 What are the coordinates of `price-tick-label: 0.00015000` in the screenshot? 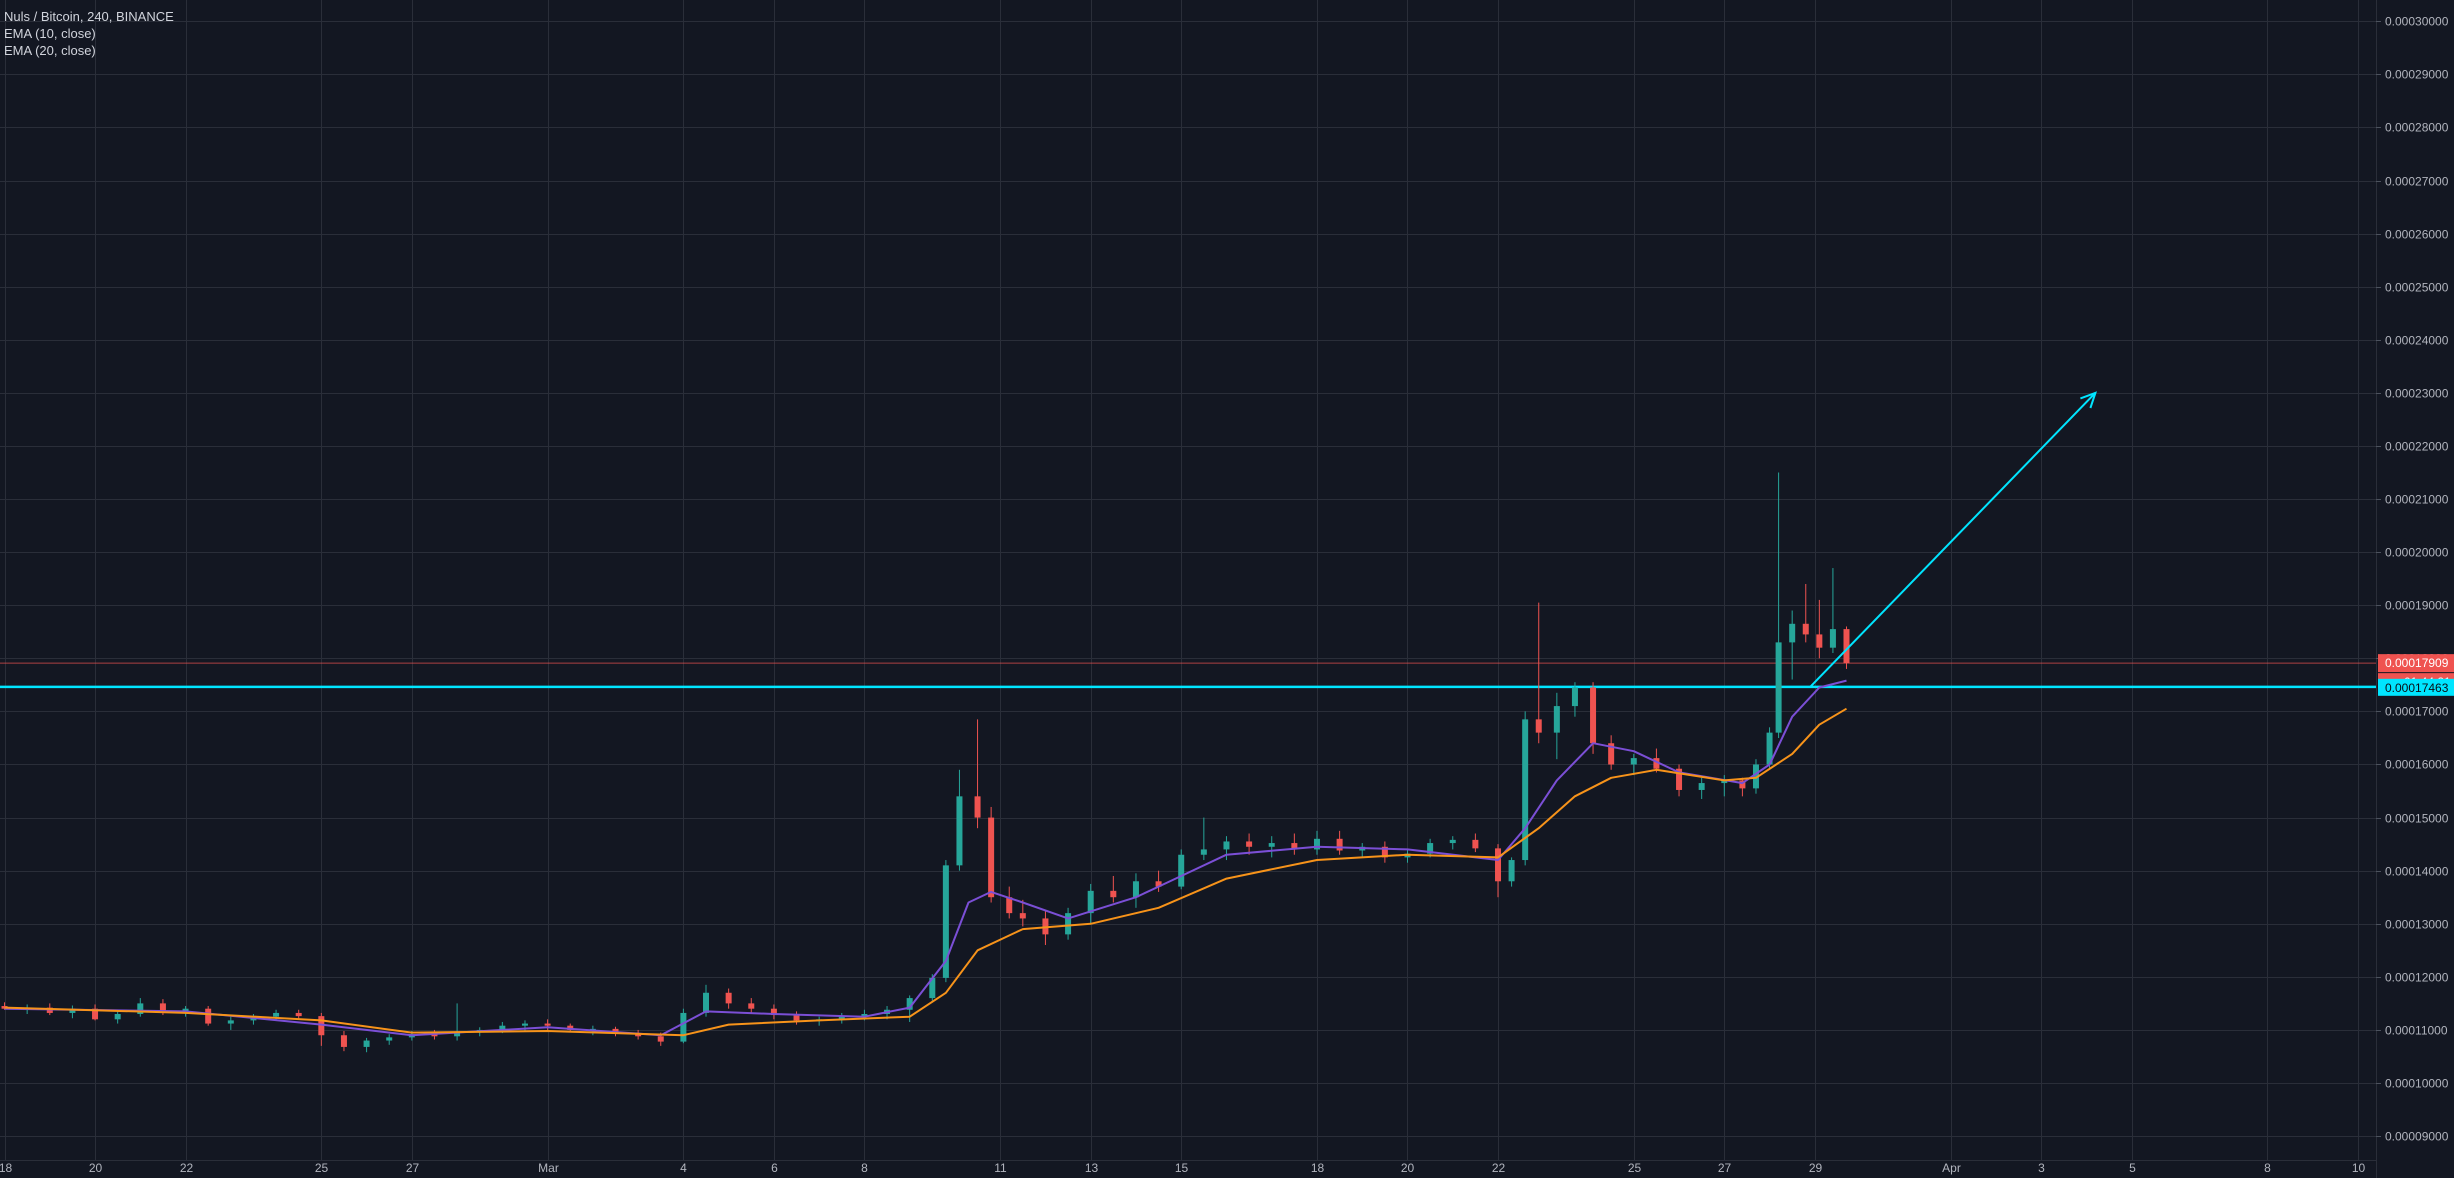 It's located at (2417, 819).